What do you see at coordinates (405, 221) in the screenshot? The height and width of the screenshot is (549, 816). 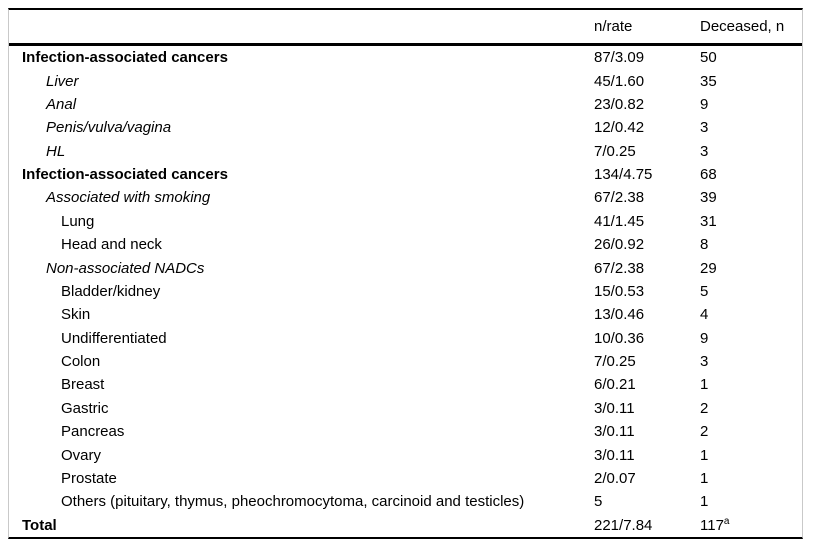 I see `table-row: Lung 41/1.45 31` at bounding box center [405, 221].